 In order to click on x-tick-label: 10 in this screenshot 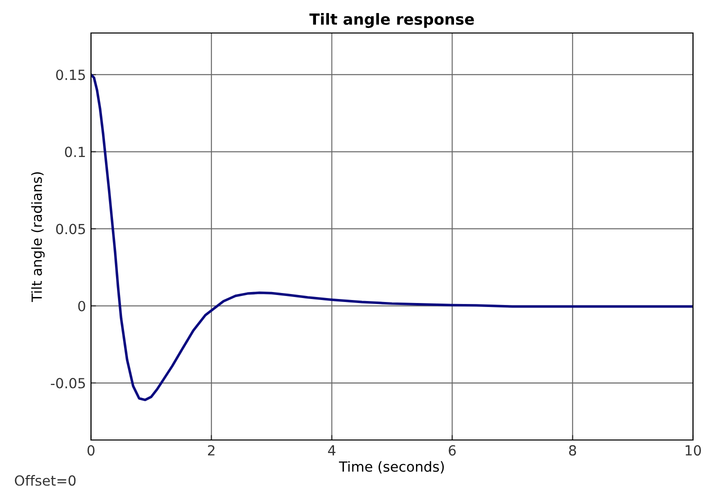, I will do `click(693, 450)`.